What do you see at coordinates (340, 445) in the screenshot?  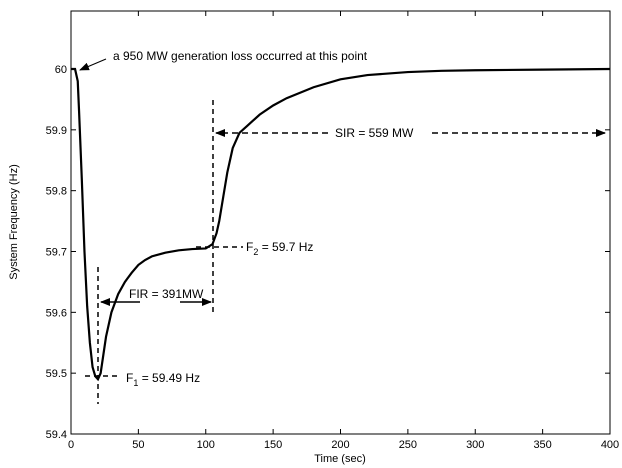 I see `x-tick-label: 200` at bounding box center [340, 445].